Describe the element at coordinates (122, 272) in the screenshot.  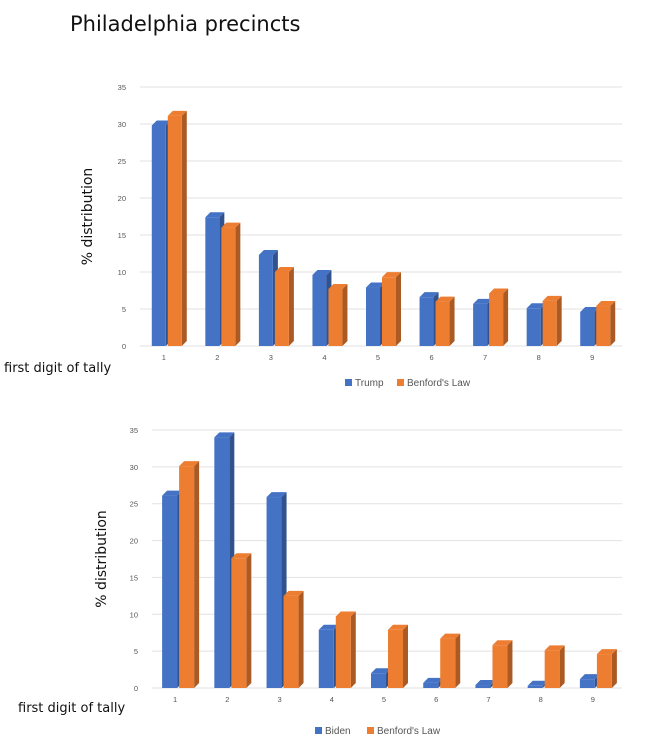
I see `y-tick-label: 10` at that location.